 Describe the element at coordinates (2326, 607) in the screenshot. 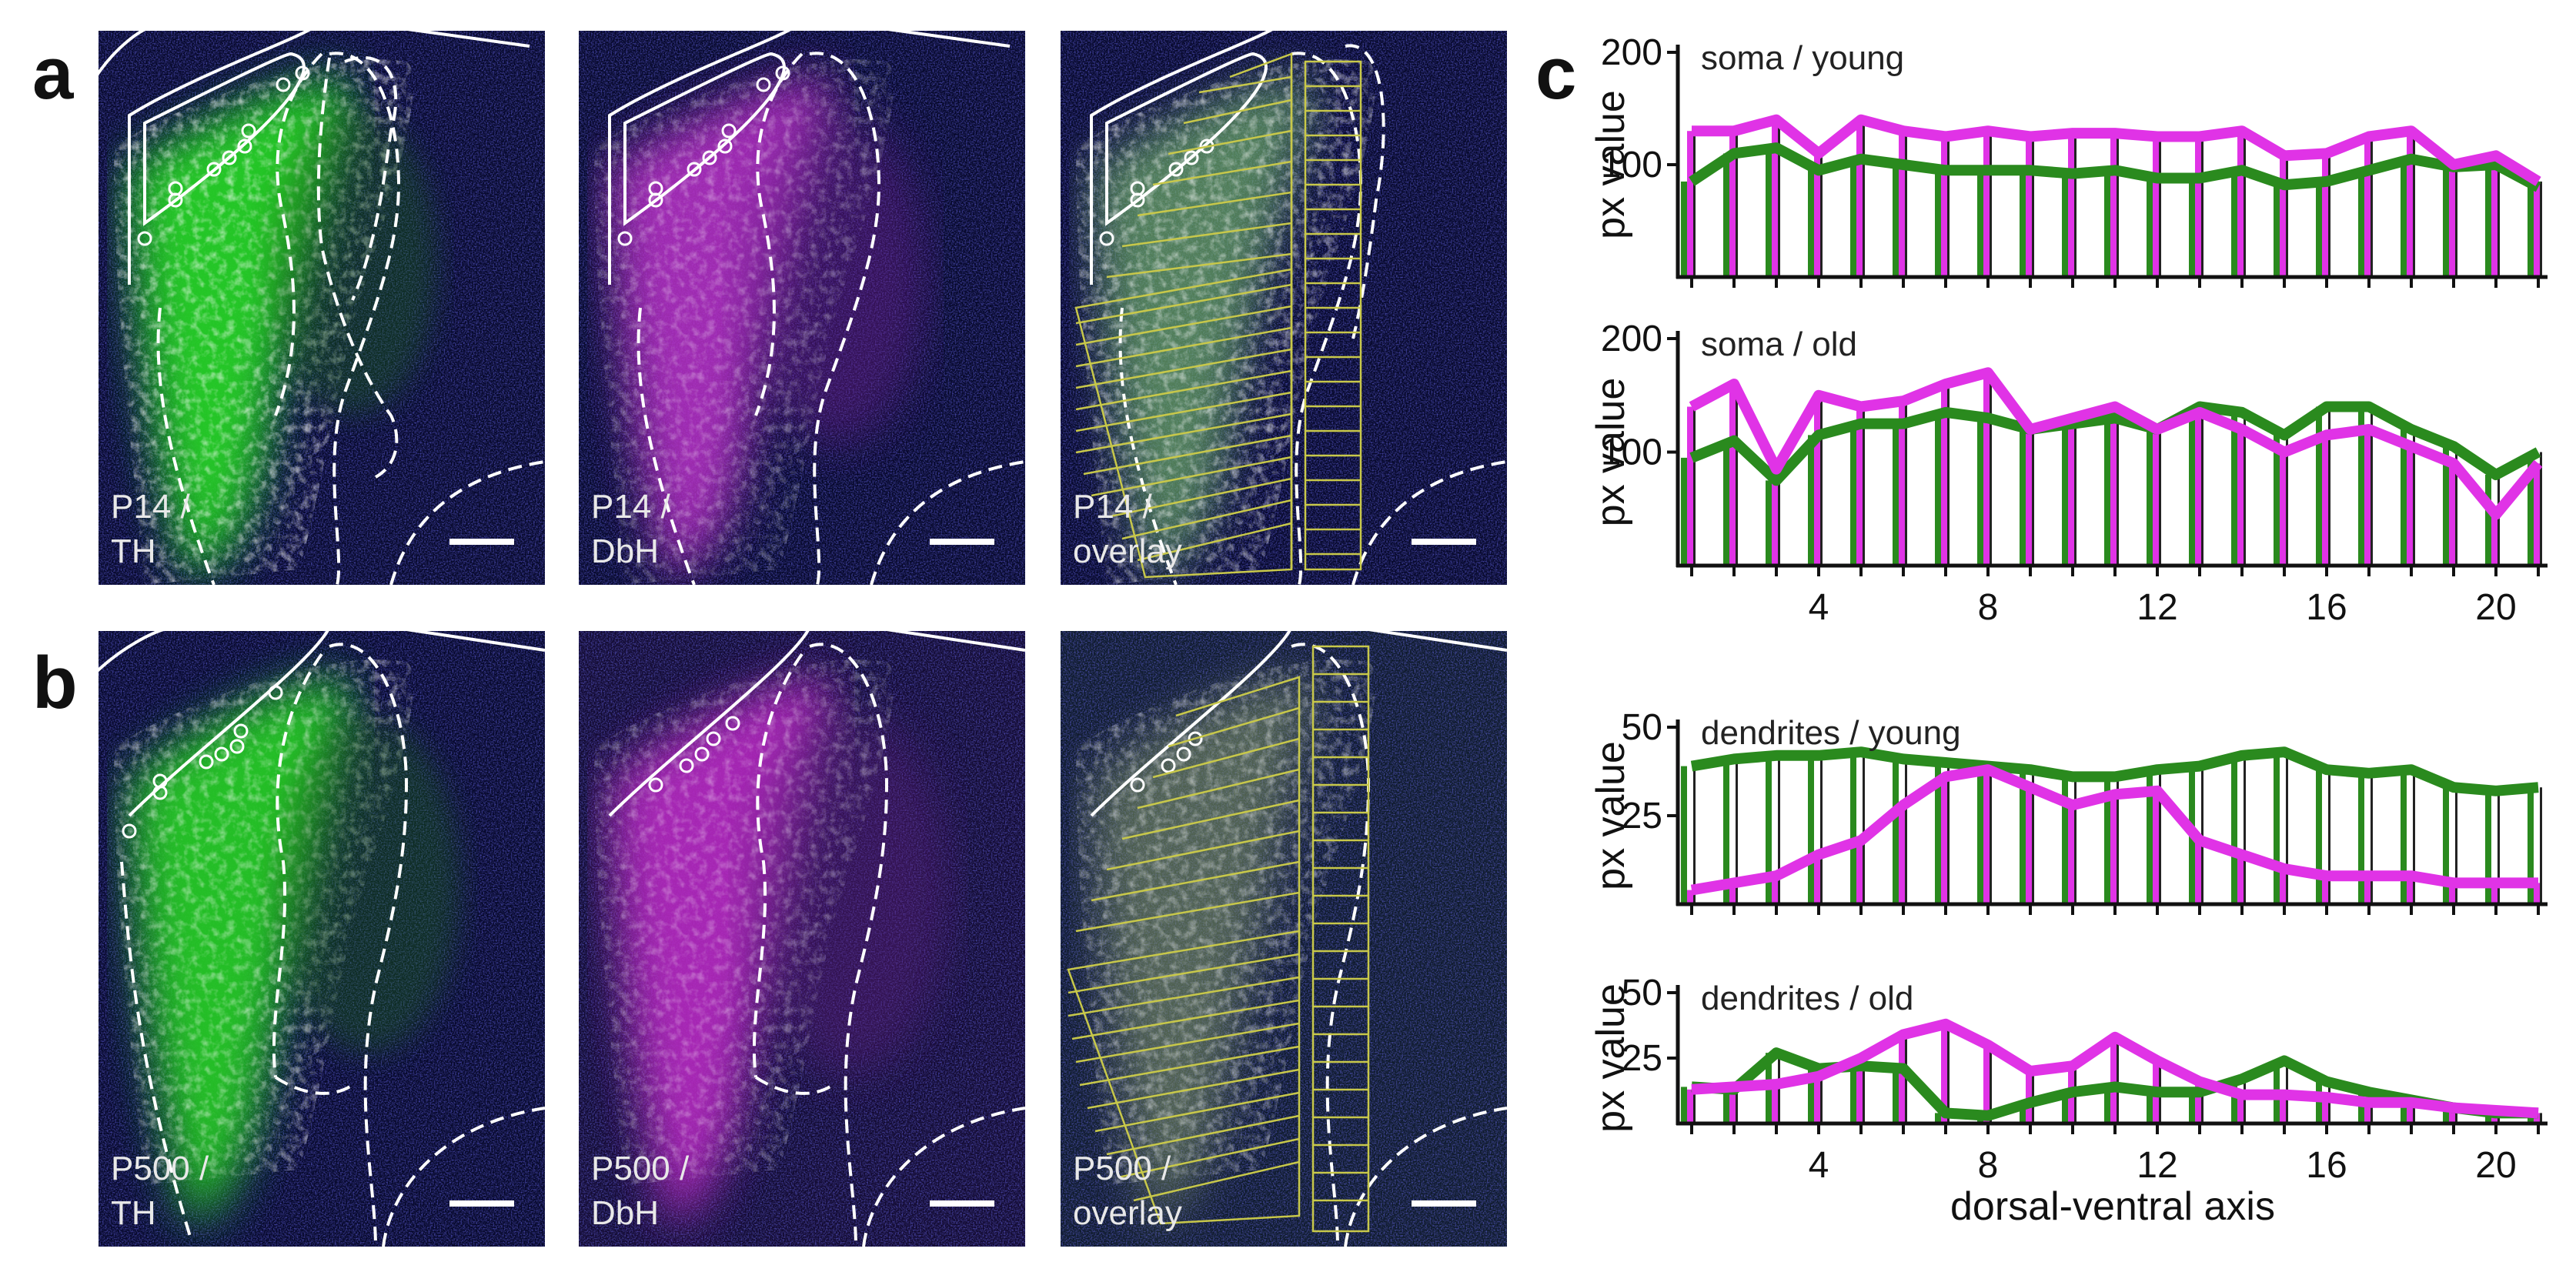

I see `x-tick-label: 16` at that location.